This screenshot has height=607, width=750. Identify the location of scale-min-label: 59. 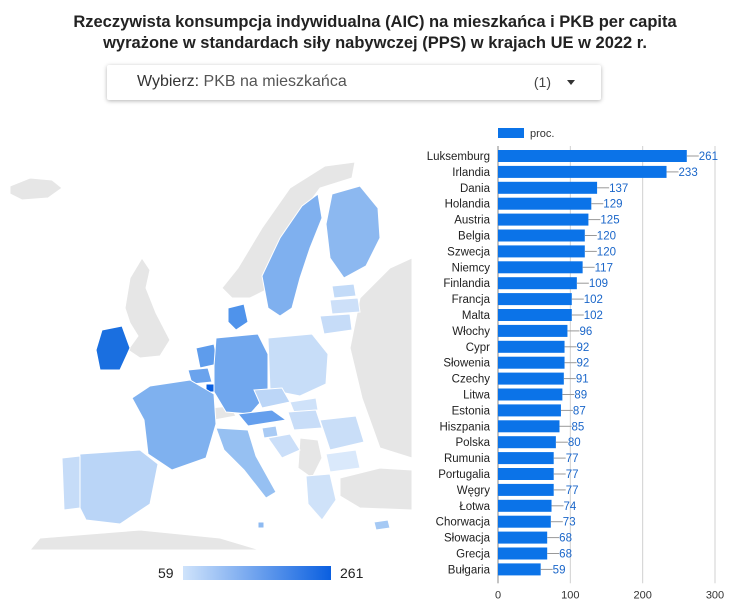
(166, 573).